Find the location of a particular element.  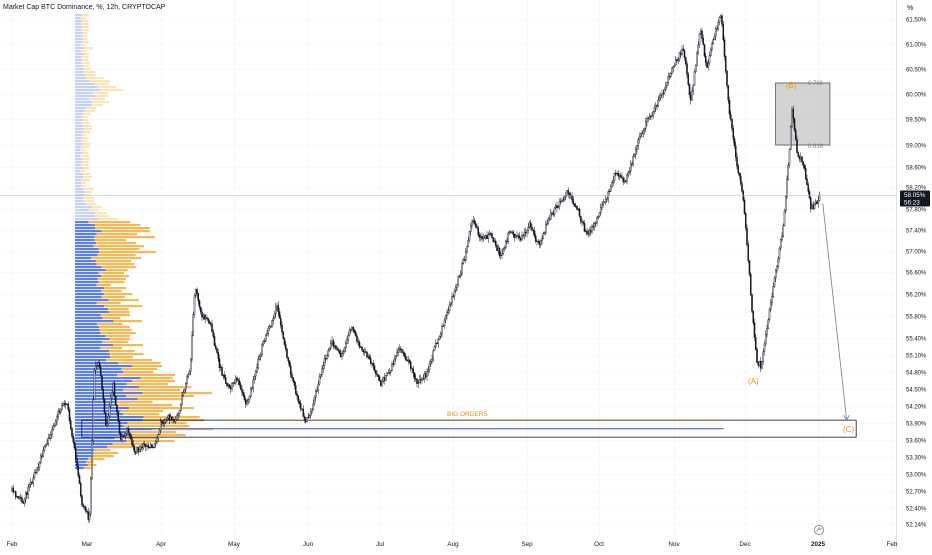

annotation-layer is located at coordinates (836, 312).